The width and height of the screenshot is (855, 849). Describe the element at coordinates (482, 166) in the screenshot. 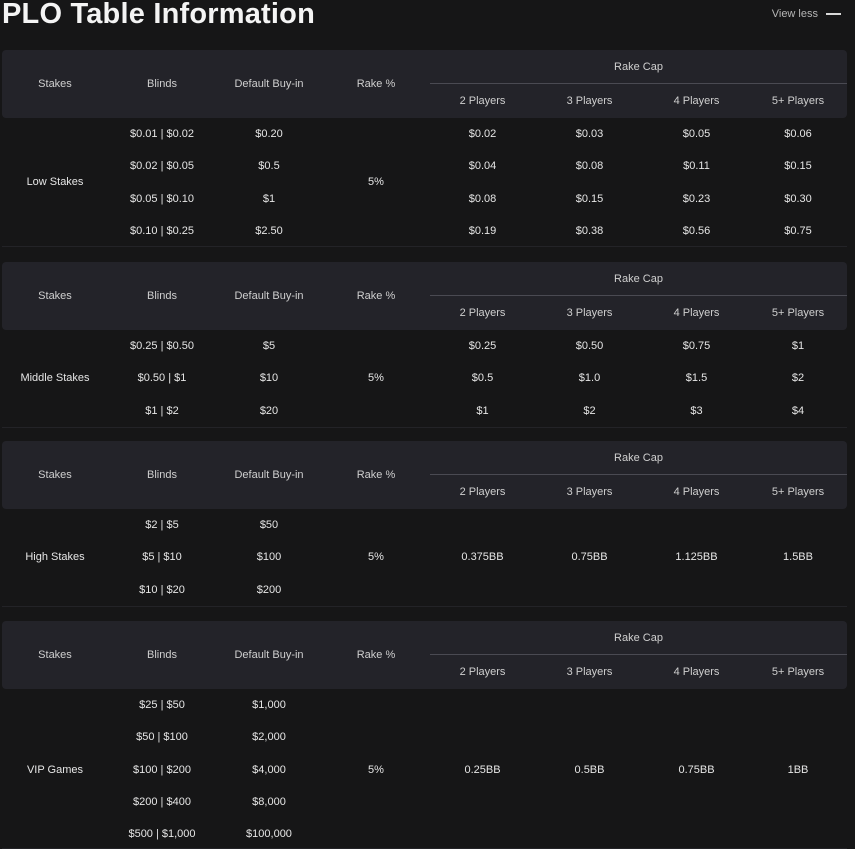

I see `rake-cap-value: $0.04` at that location.